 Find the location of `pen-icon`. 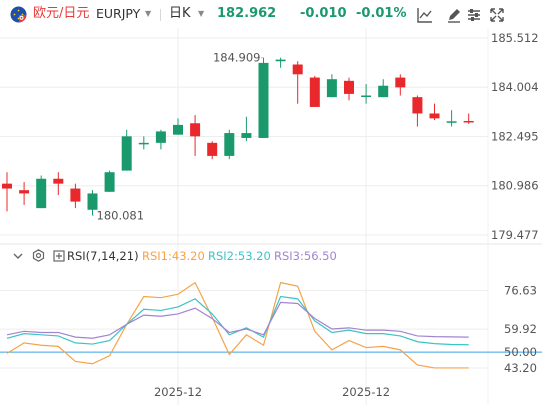

pen-icon is located at coordinates (454, 15).